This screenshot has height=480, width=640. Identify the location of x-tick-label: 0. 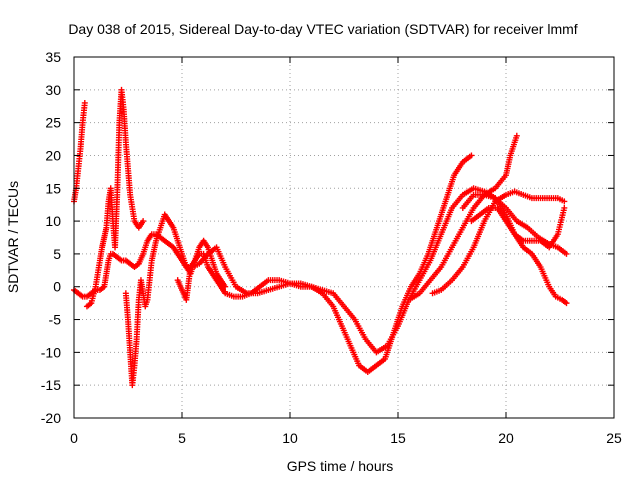
(74, 438).